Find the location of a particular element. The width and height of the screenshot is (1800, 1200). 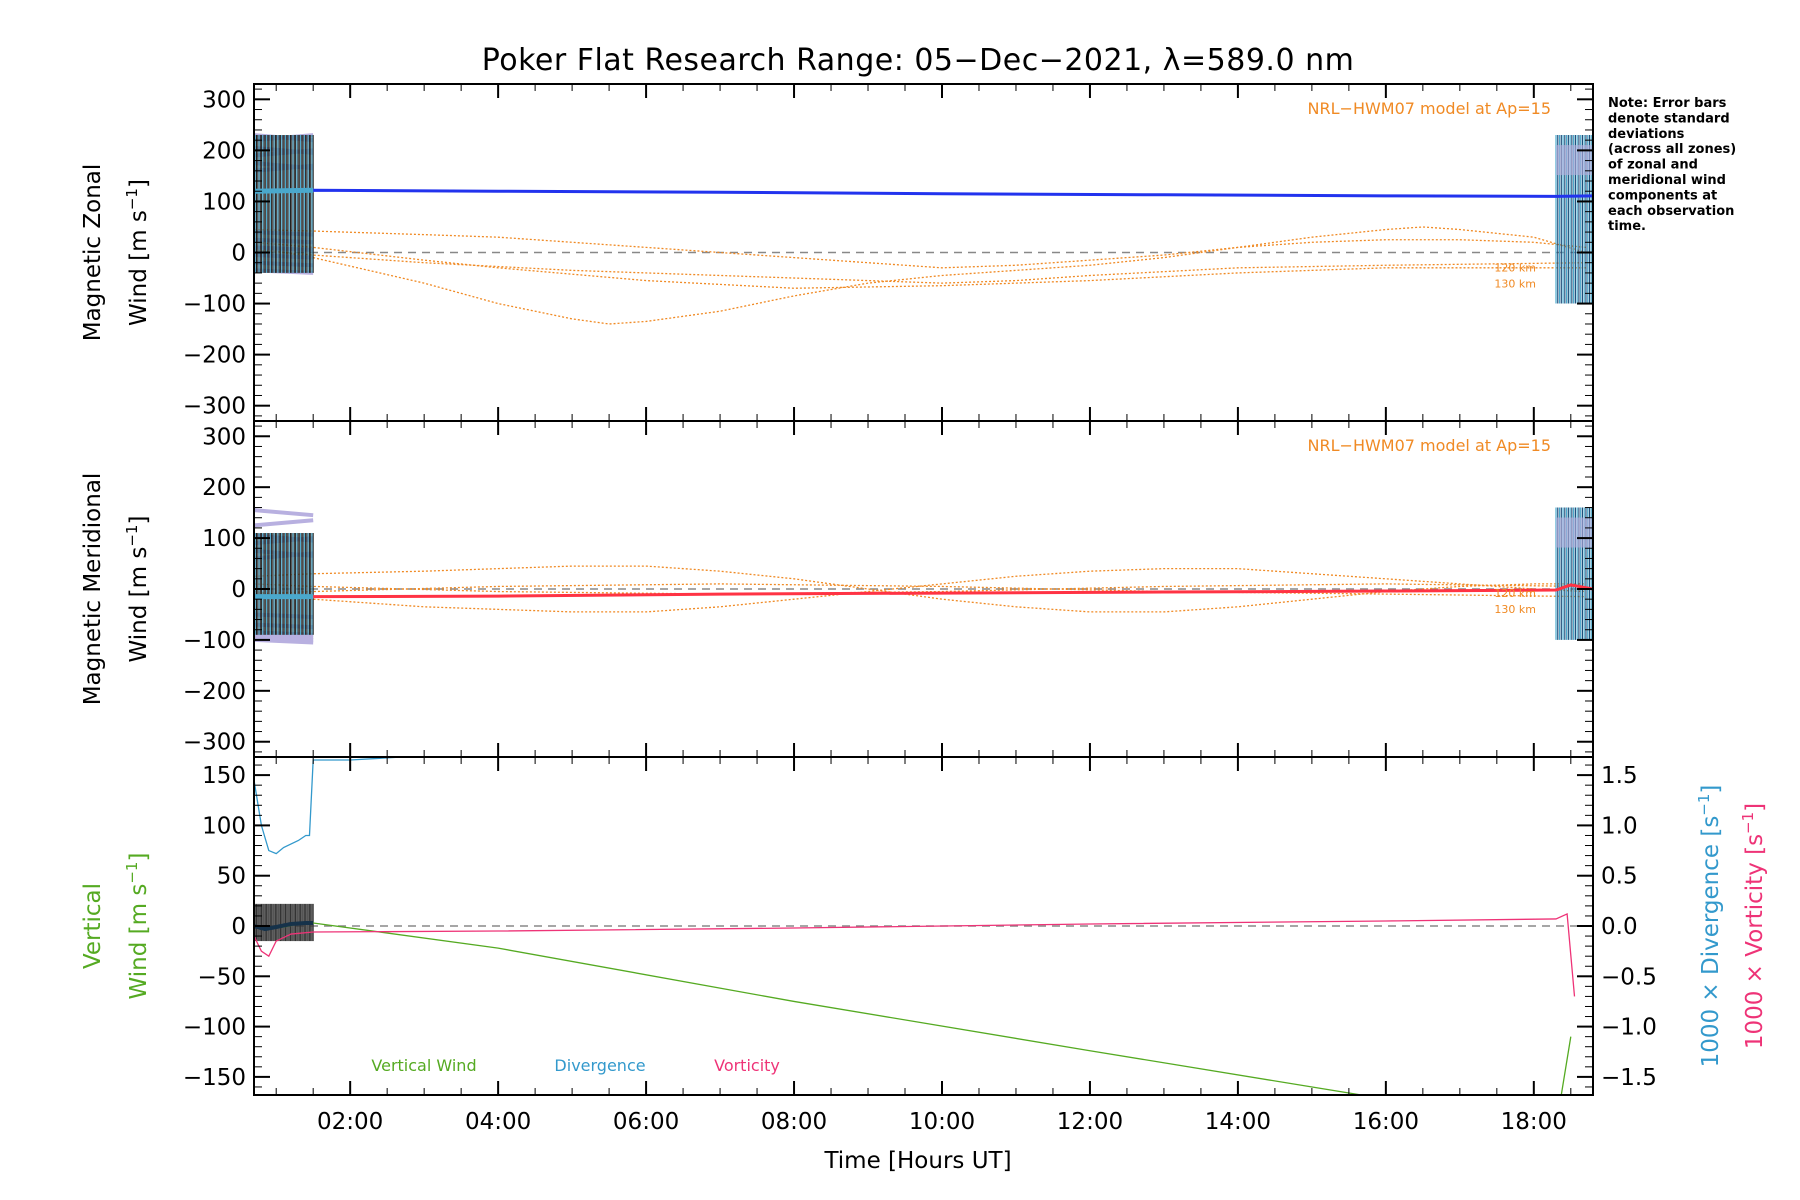

y-tick-label: −50 is located at coordinates (221, 977).